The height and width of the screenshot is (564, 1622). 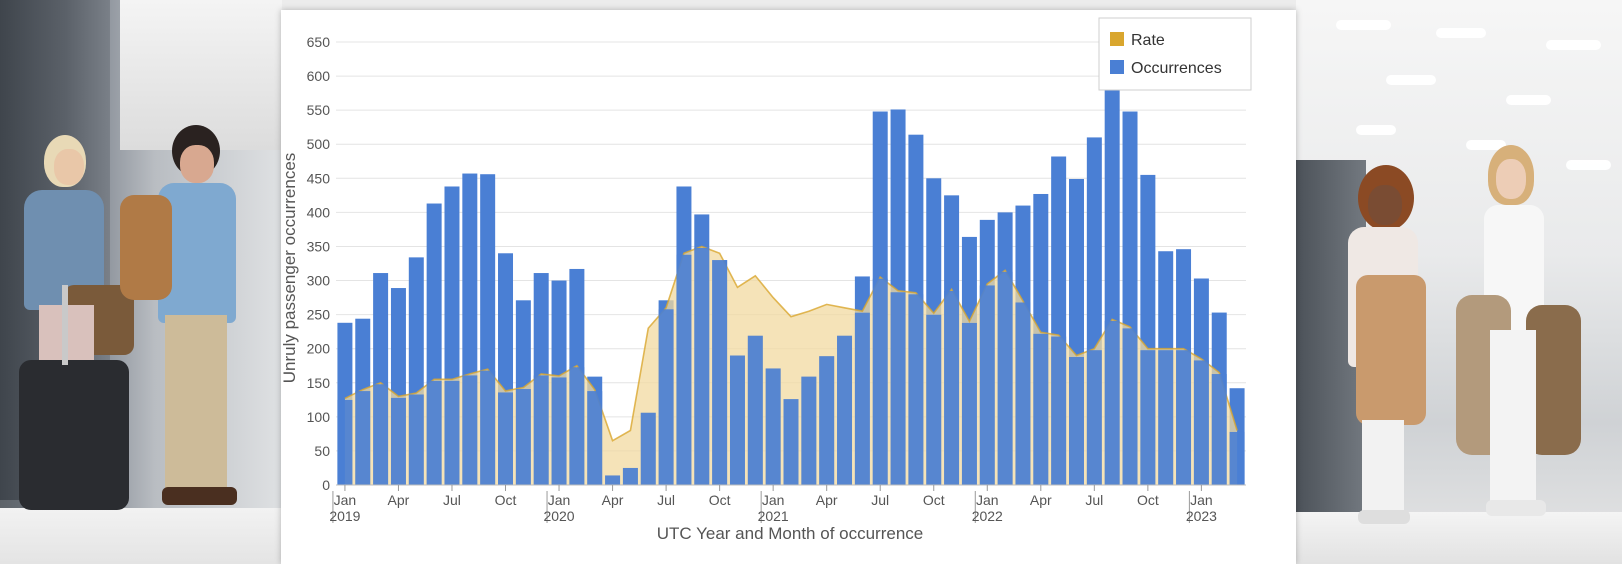 I want to click on y-tick-label: 600, so click(x=319, y=76).